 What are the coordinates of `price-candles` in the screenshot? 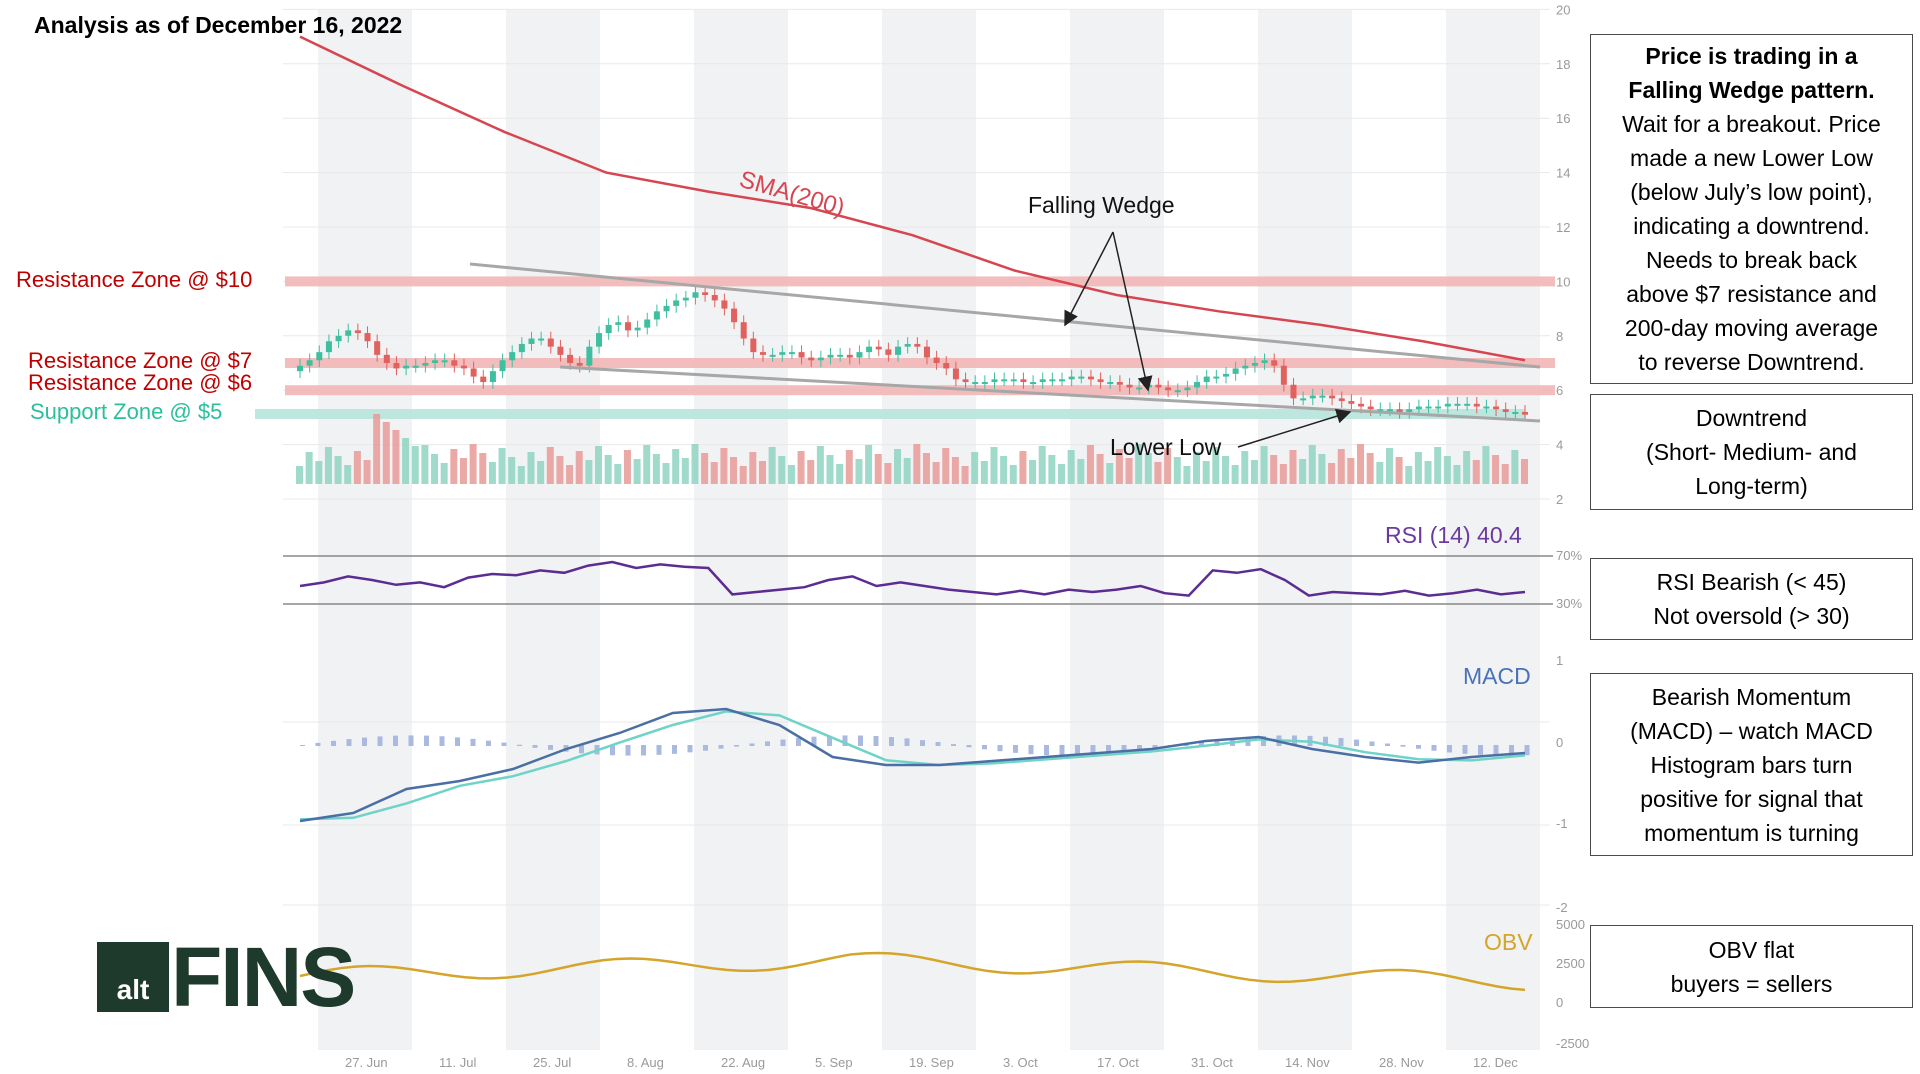 It's located at (912, 353).